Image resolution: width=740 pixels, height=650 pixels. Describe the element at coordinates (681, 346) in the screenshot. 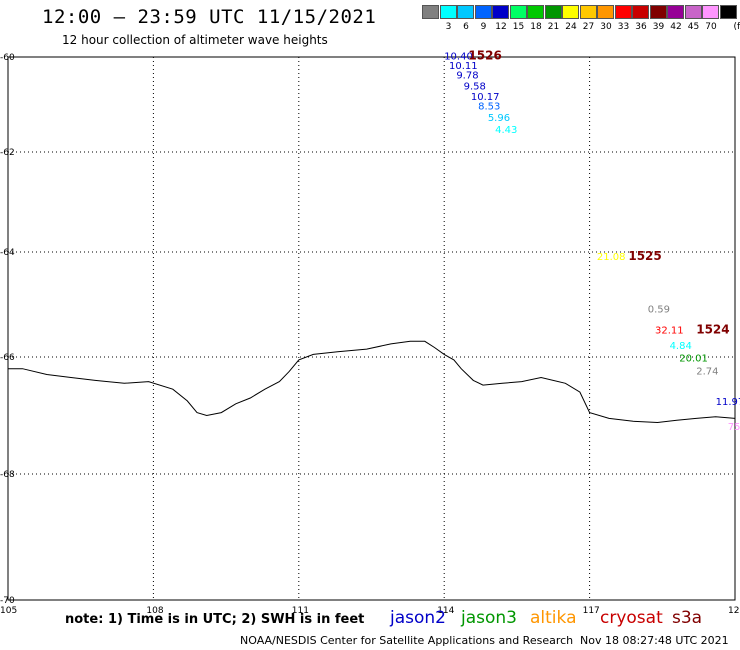

I see `swh-observation: 4.84` at that location.